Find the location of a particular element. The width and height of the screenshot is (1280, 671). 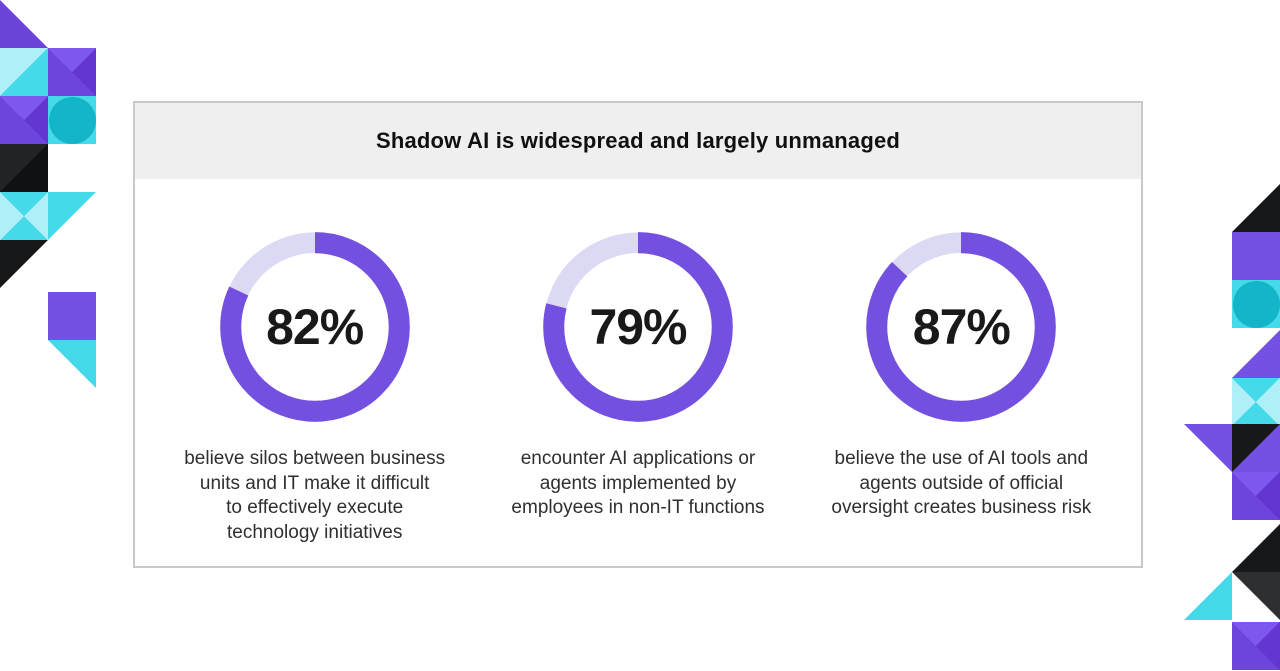

percent-label: 79% is located at coordinates (638, 327).